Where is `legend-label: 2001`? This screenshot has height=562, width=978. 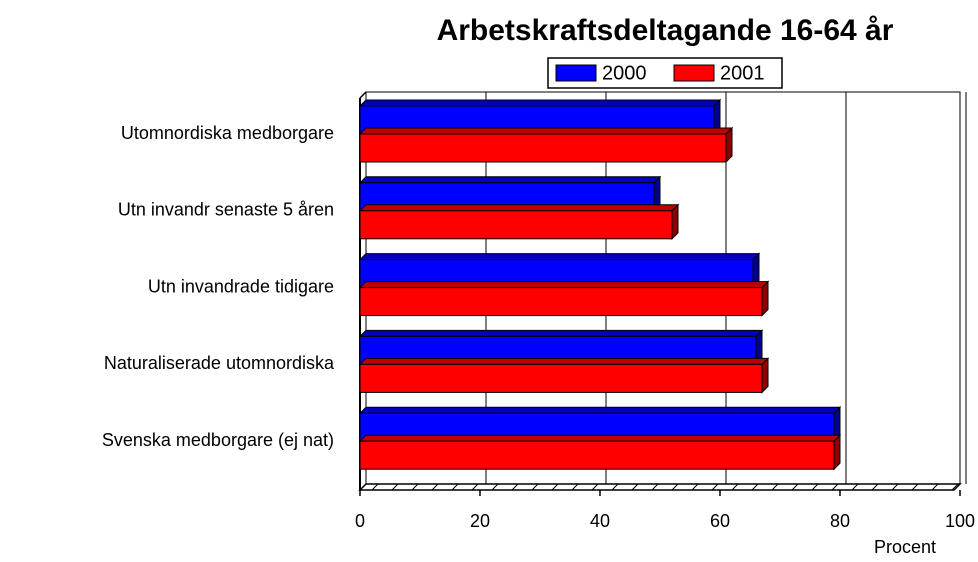
legend-label: 2001 is located at coordinates (742, 73).